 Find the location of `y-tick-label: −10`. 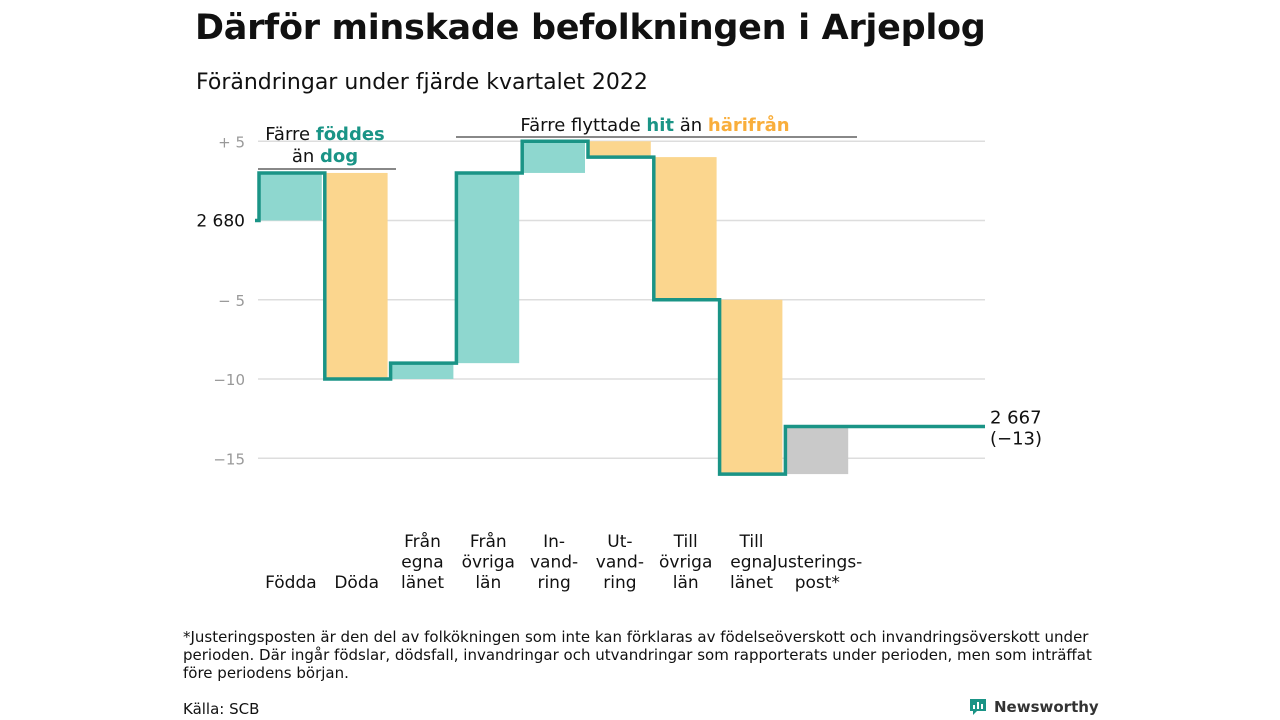

y-tick-label: −10 is located at coordinates (229, 380).